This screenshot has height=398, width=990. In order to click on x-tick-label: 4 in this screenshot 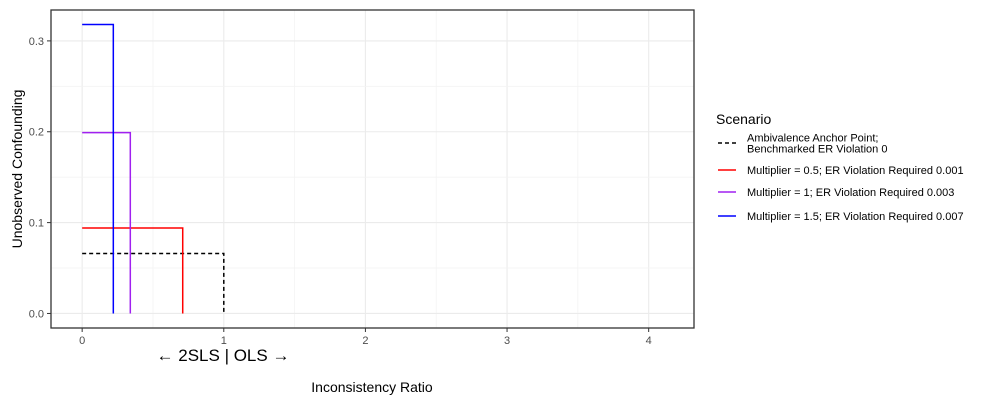, I will do `click(649, 341)`.